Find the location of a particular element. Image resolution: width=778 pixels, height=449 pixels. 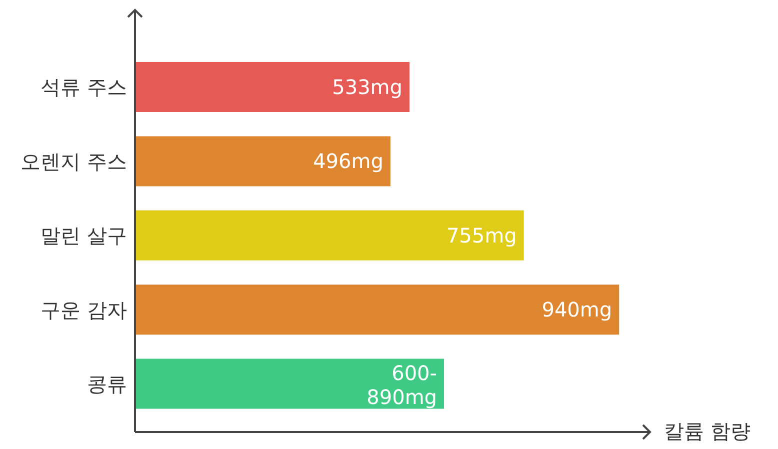

data-label: 755mg is located at coordinates (481, 235).